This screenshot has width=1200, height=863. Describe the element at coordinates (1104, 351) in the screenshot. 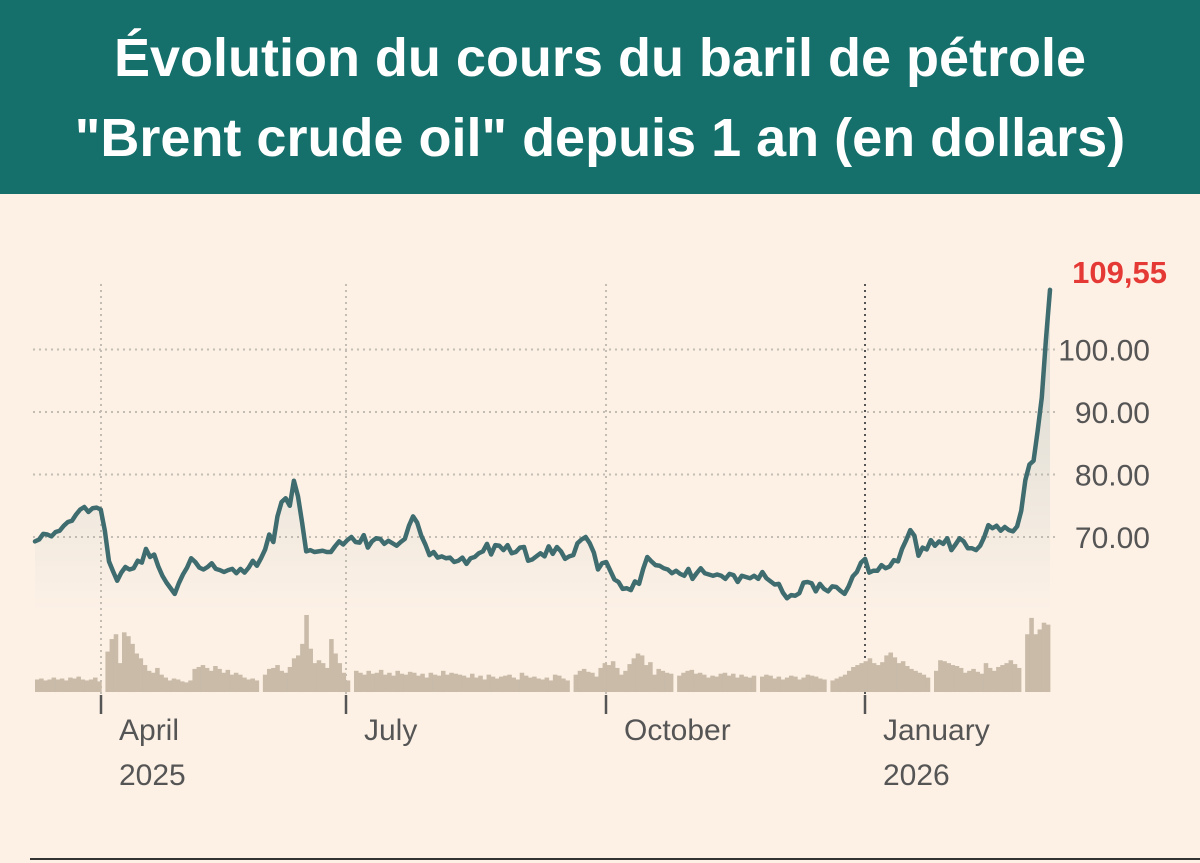

I see `y-tick-label: 100.00` at that location.